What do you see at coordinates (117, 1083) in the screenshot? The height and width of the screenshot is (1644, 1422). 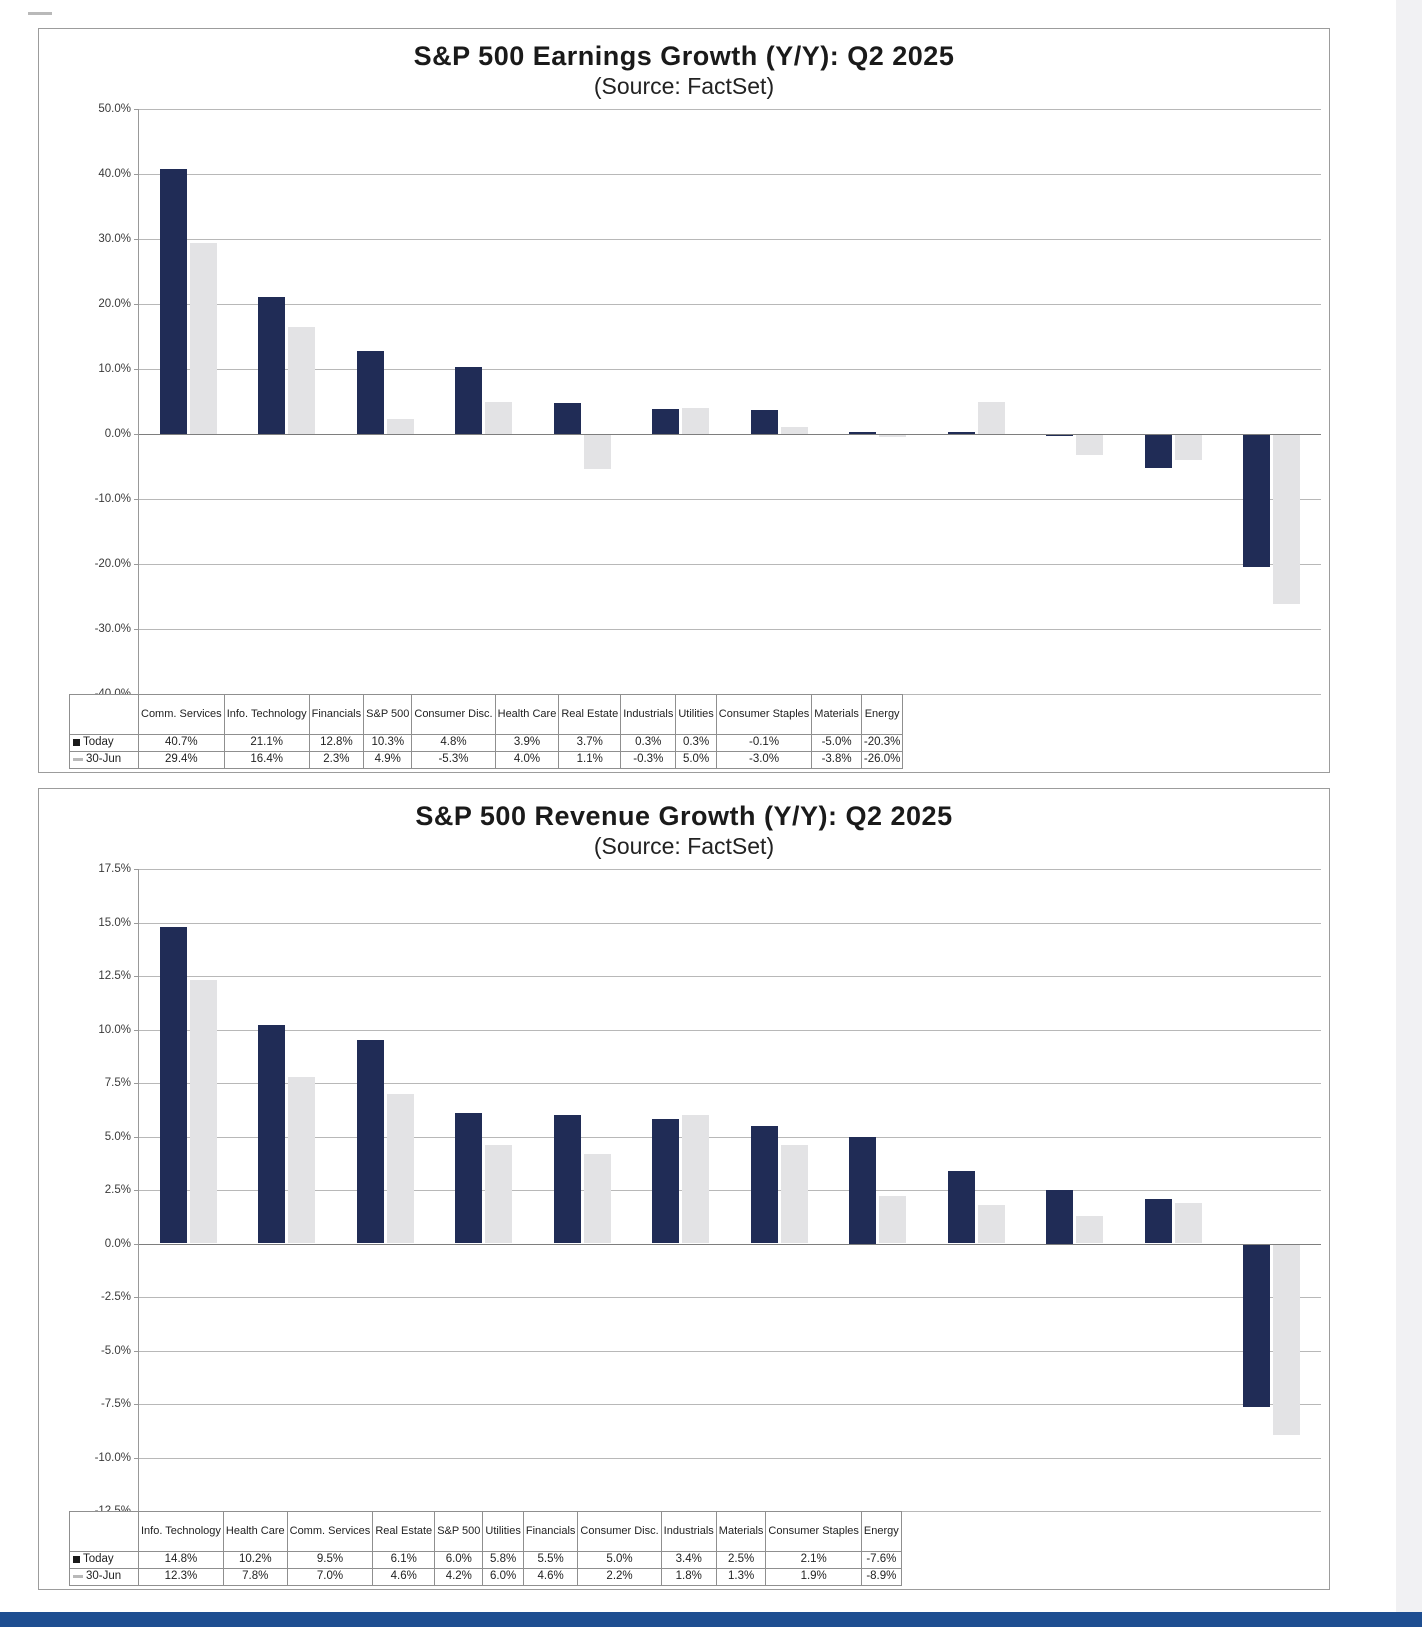 I see `y-axis-tick-label: 7.5%` at bounding box center [117, 1083].